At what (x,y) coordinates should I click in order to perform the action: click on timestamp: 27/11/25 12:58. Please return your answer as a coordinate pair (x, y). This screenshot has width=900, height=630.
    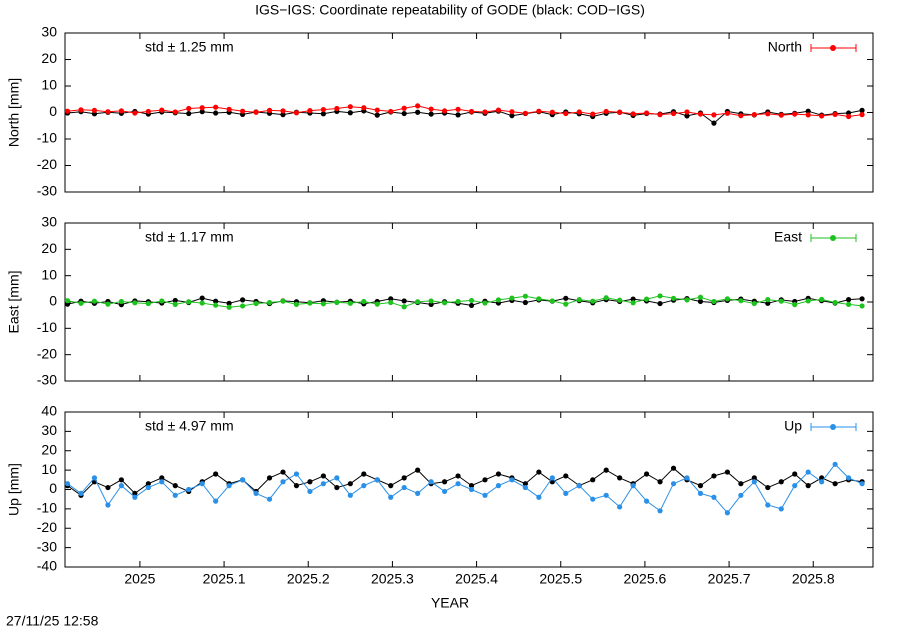
    Looking at the image, I should click on (52, 621).